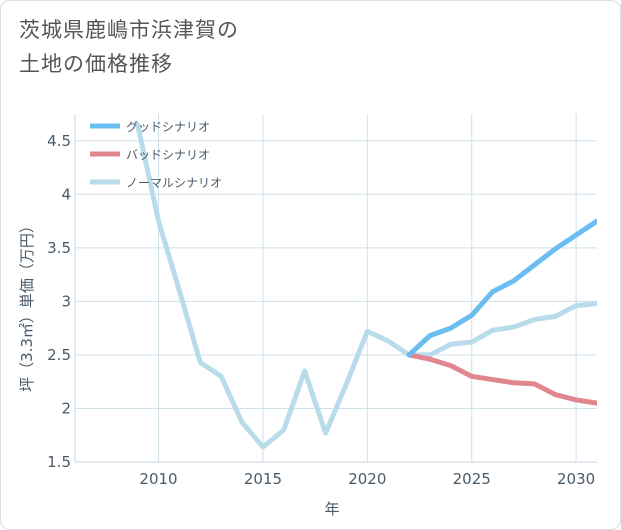  What do you see at coordinates (472, 479) in the screenshot?
I see `x-tick-label: 2025` at bounding box center [472, 479].